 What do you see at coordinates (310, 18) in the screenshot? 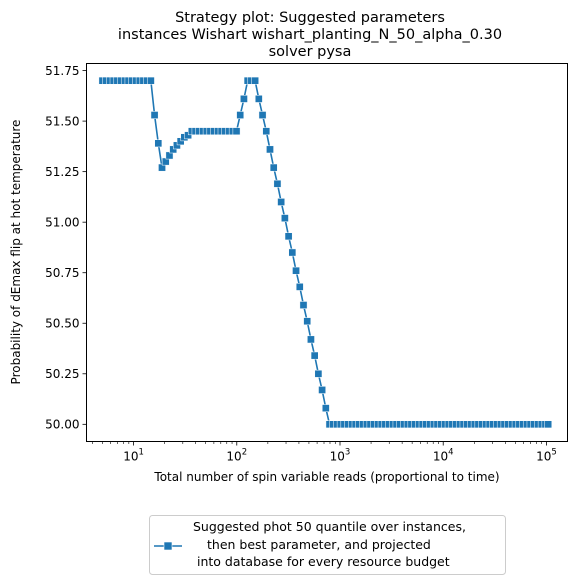
I see `chart-title-line-1: Strategy plot: Suggested parameters` at bounding box center [310, 18].